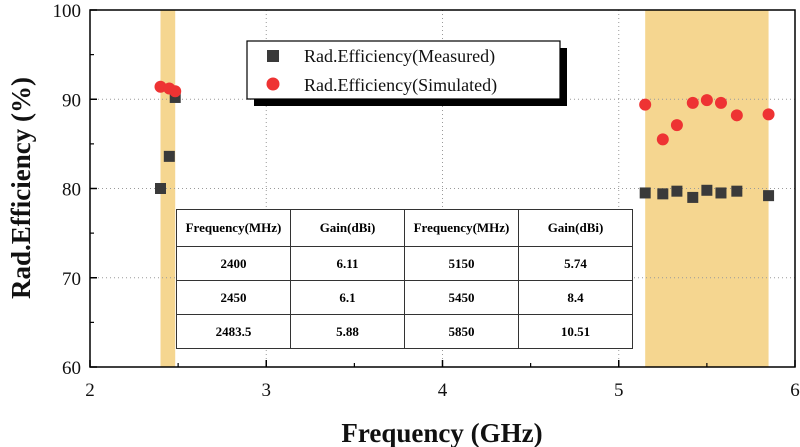 Image resolution: width=800 pixels, height=447 pixels. What do you see at coordinates (347, 263) in the screenshot?
I see `table-cell: 6.11` at bounding box center [347, 263].